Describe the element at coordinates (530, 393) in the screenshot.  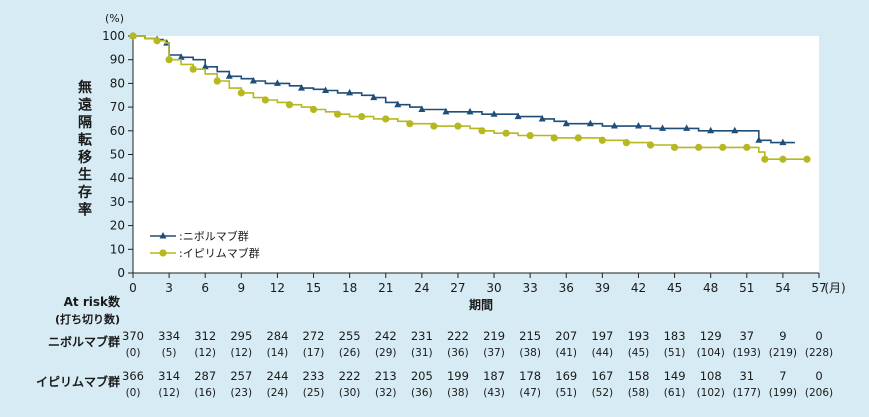
I see `risk-censored: (47)` at that location.